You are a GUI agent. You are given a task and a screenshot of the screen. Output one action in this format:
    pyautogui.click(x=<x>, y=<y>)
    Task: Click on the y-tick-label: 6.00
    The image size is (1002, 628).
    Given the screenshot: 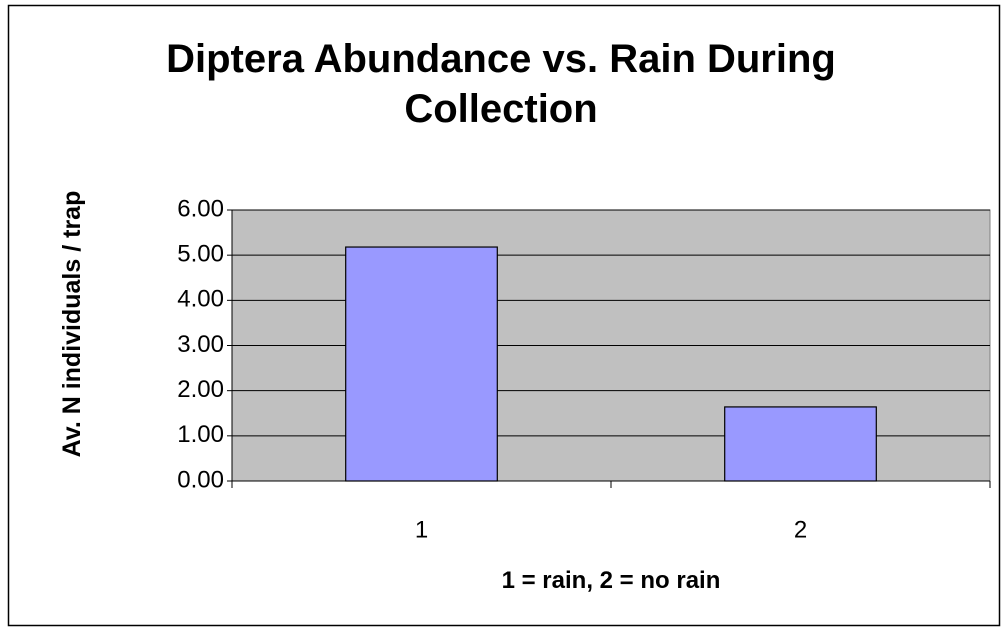 What is the action you would take?
    pyautogui.click(x=200, y=208)
    